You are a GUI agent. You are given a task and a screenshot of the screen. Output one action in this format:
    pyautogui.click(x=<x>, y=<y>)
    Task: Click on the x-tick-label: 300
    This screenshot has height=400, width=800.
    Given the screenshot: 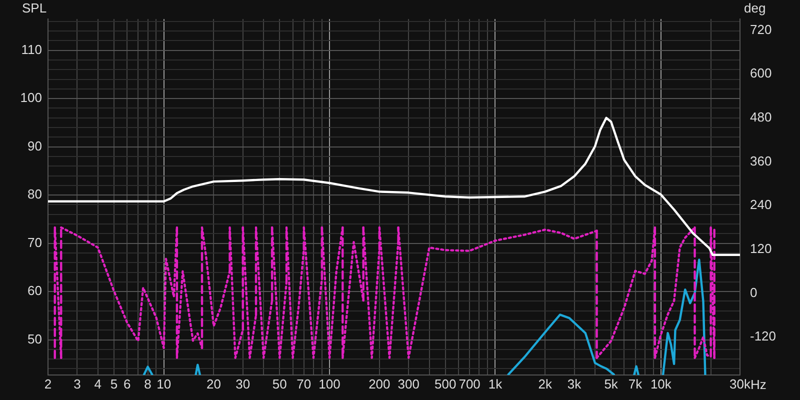 What is the action you would take?
    pyautogui.click(x=409, y=384)
    